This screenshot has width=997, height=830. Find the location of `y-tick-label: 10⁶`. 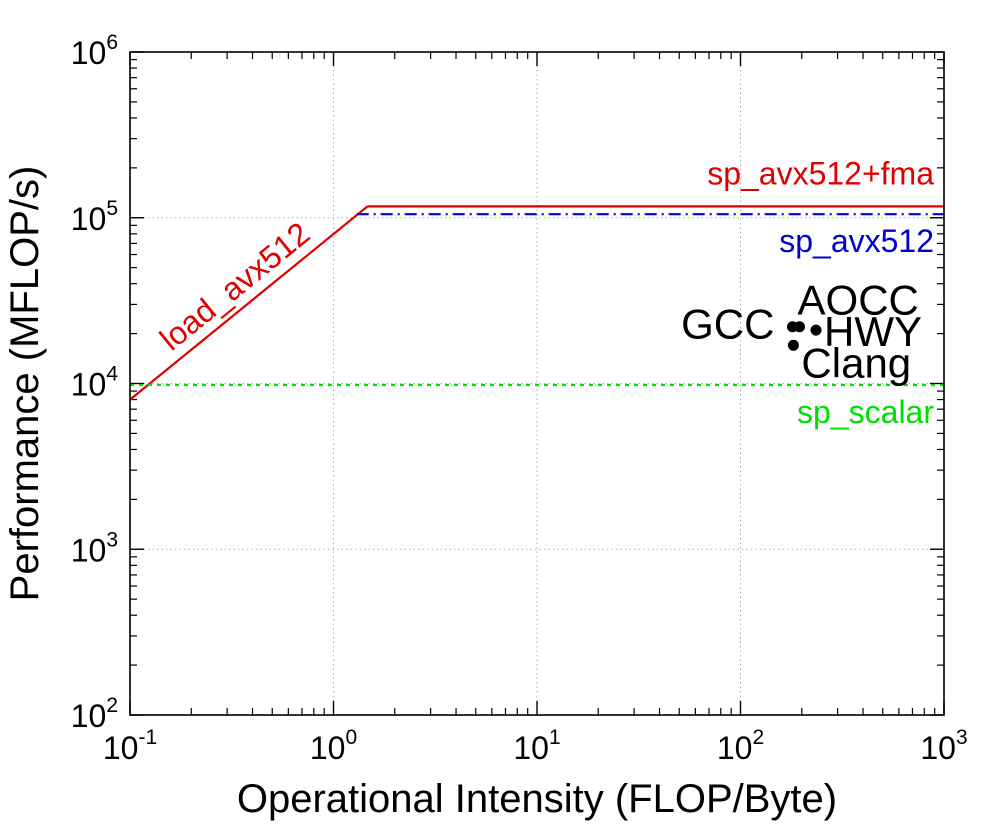

y-tick-label: 10⁶ is located at coordinates (94, 51).